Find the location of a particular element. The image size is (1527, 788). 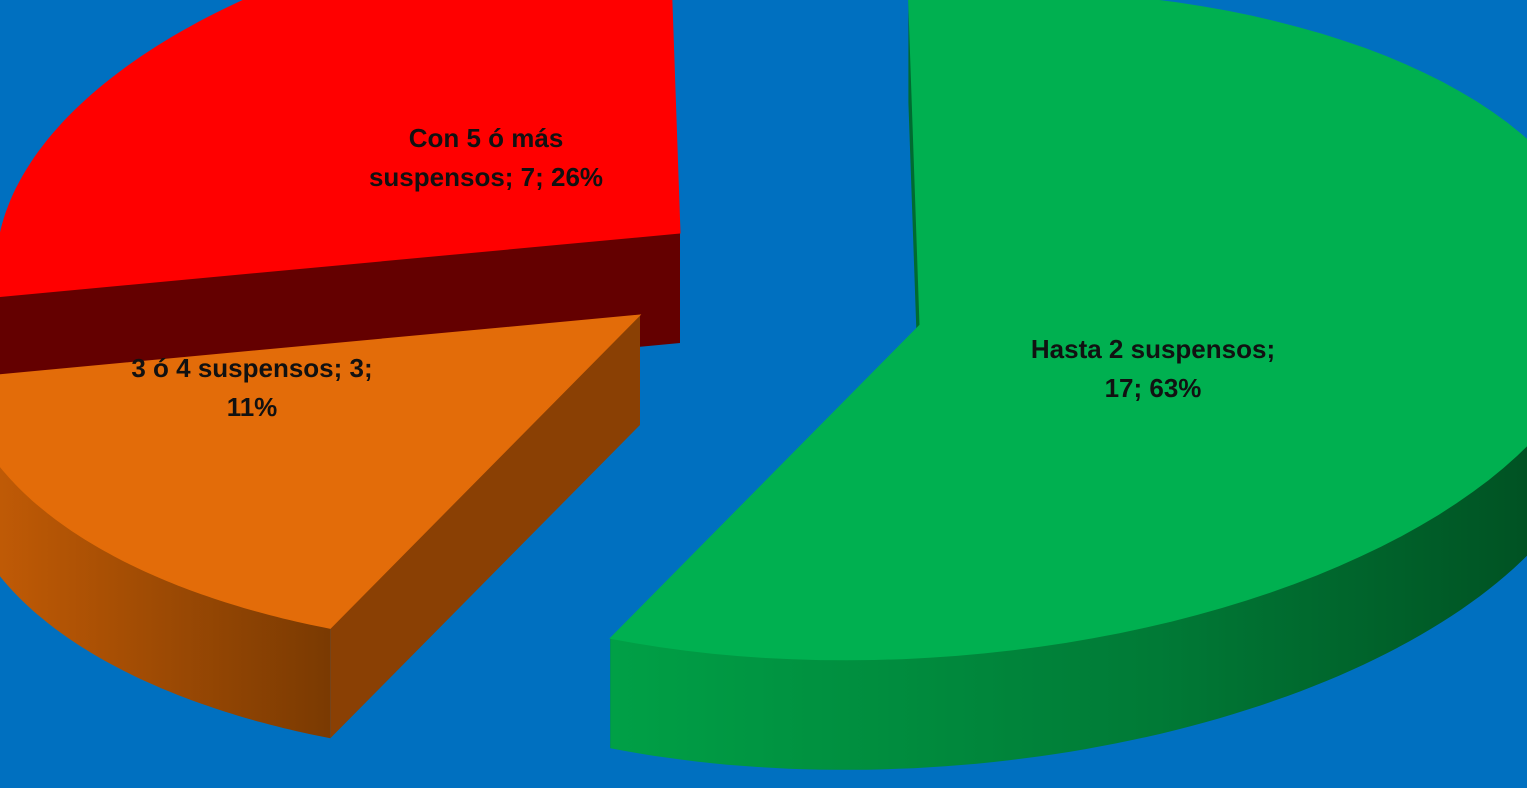

data-label-hasta-2-suspensos: Hasta 2 suspensos; 17; 63% is located at coordinates (1153, 368).